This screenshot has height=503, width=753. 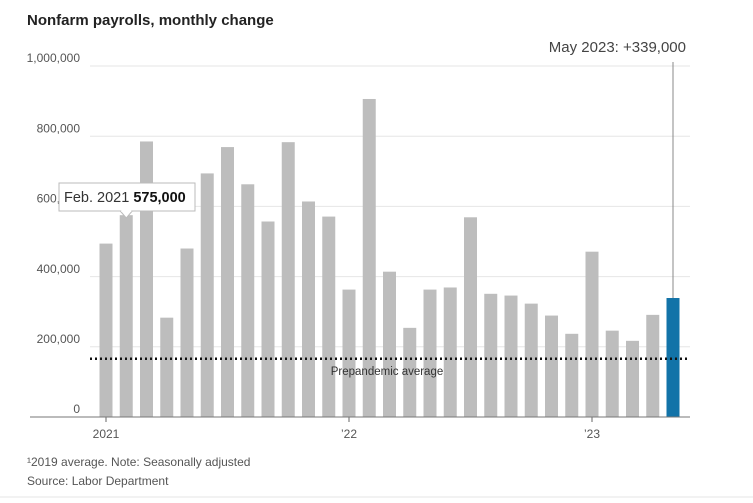 I want to click on y-tick-label: 0, so click(x=76, y=409).